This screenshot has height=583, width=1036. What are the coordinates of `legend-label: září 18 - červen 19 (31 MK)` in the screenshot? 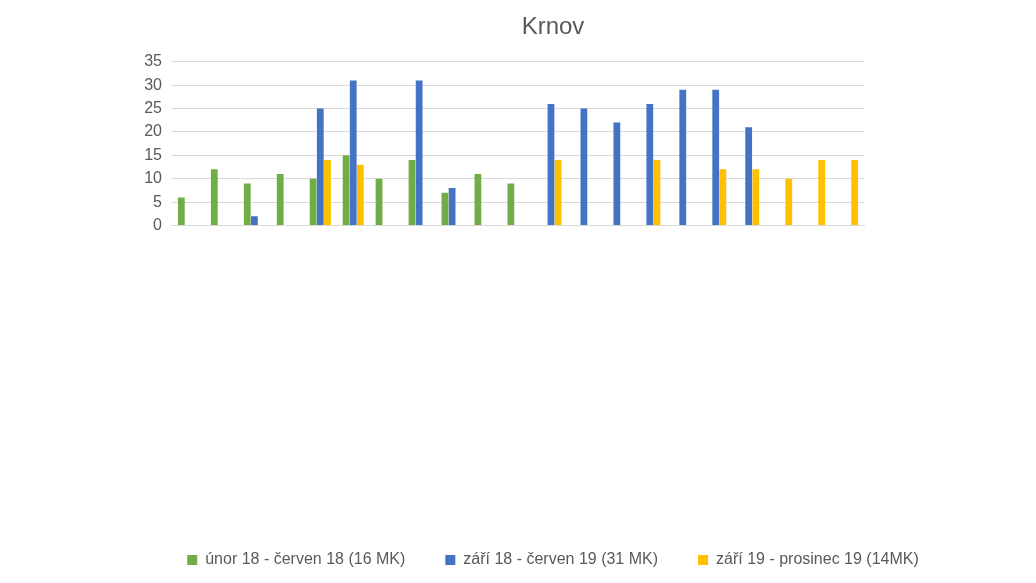 It's located at (561, 559).